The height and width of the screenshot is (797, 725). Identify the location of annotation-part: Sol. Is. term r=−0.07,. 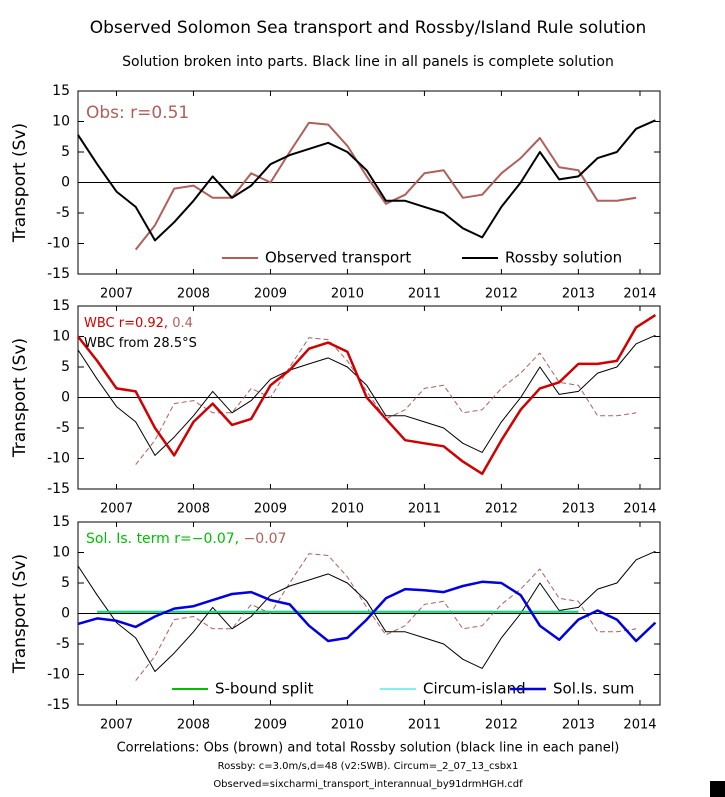
(165, 539).